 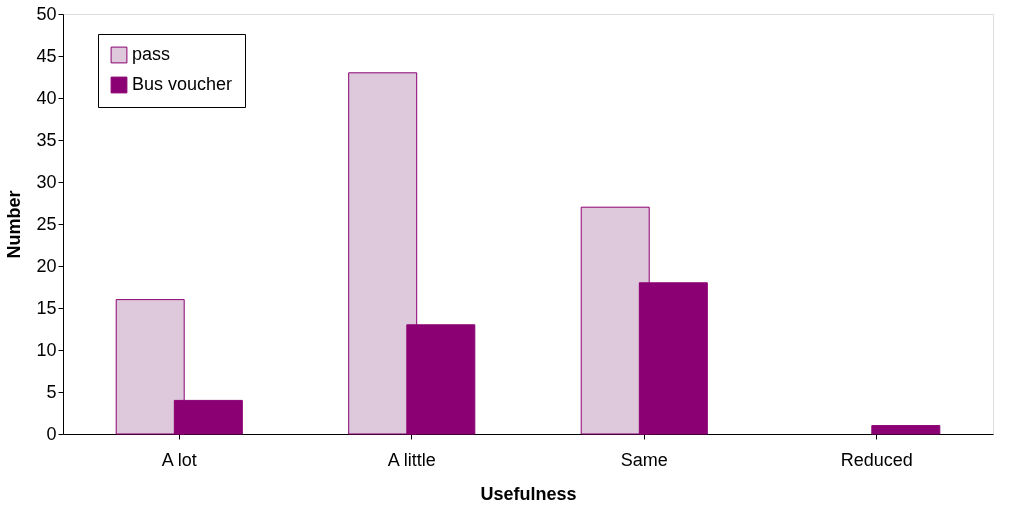 I want to click on y-tick-label: 0, so click(x=51, y=433).